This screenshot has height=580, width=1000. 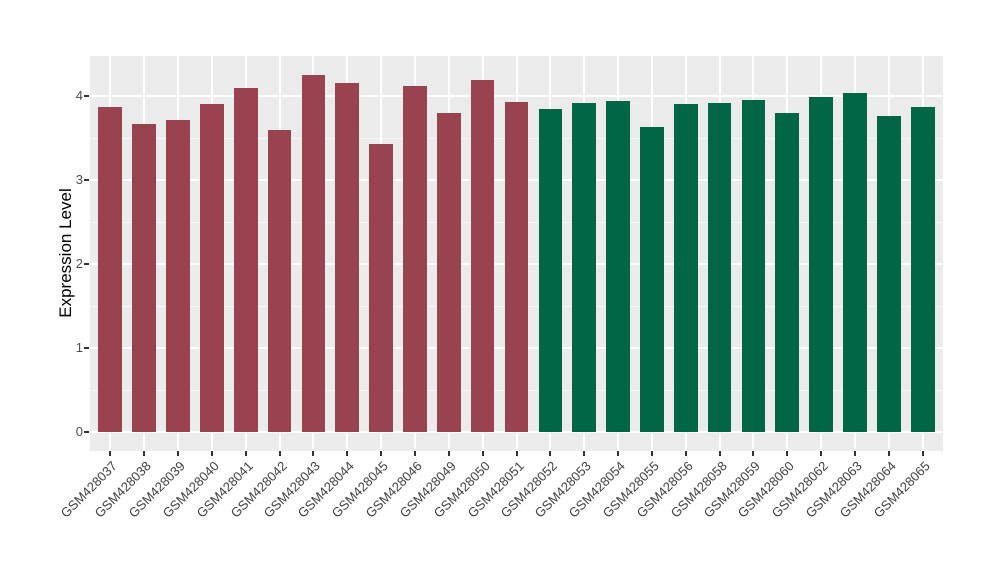 I want to click on bar-GSM428050, so click(x=482, y=256).